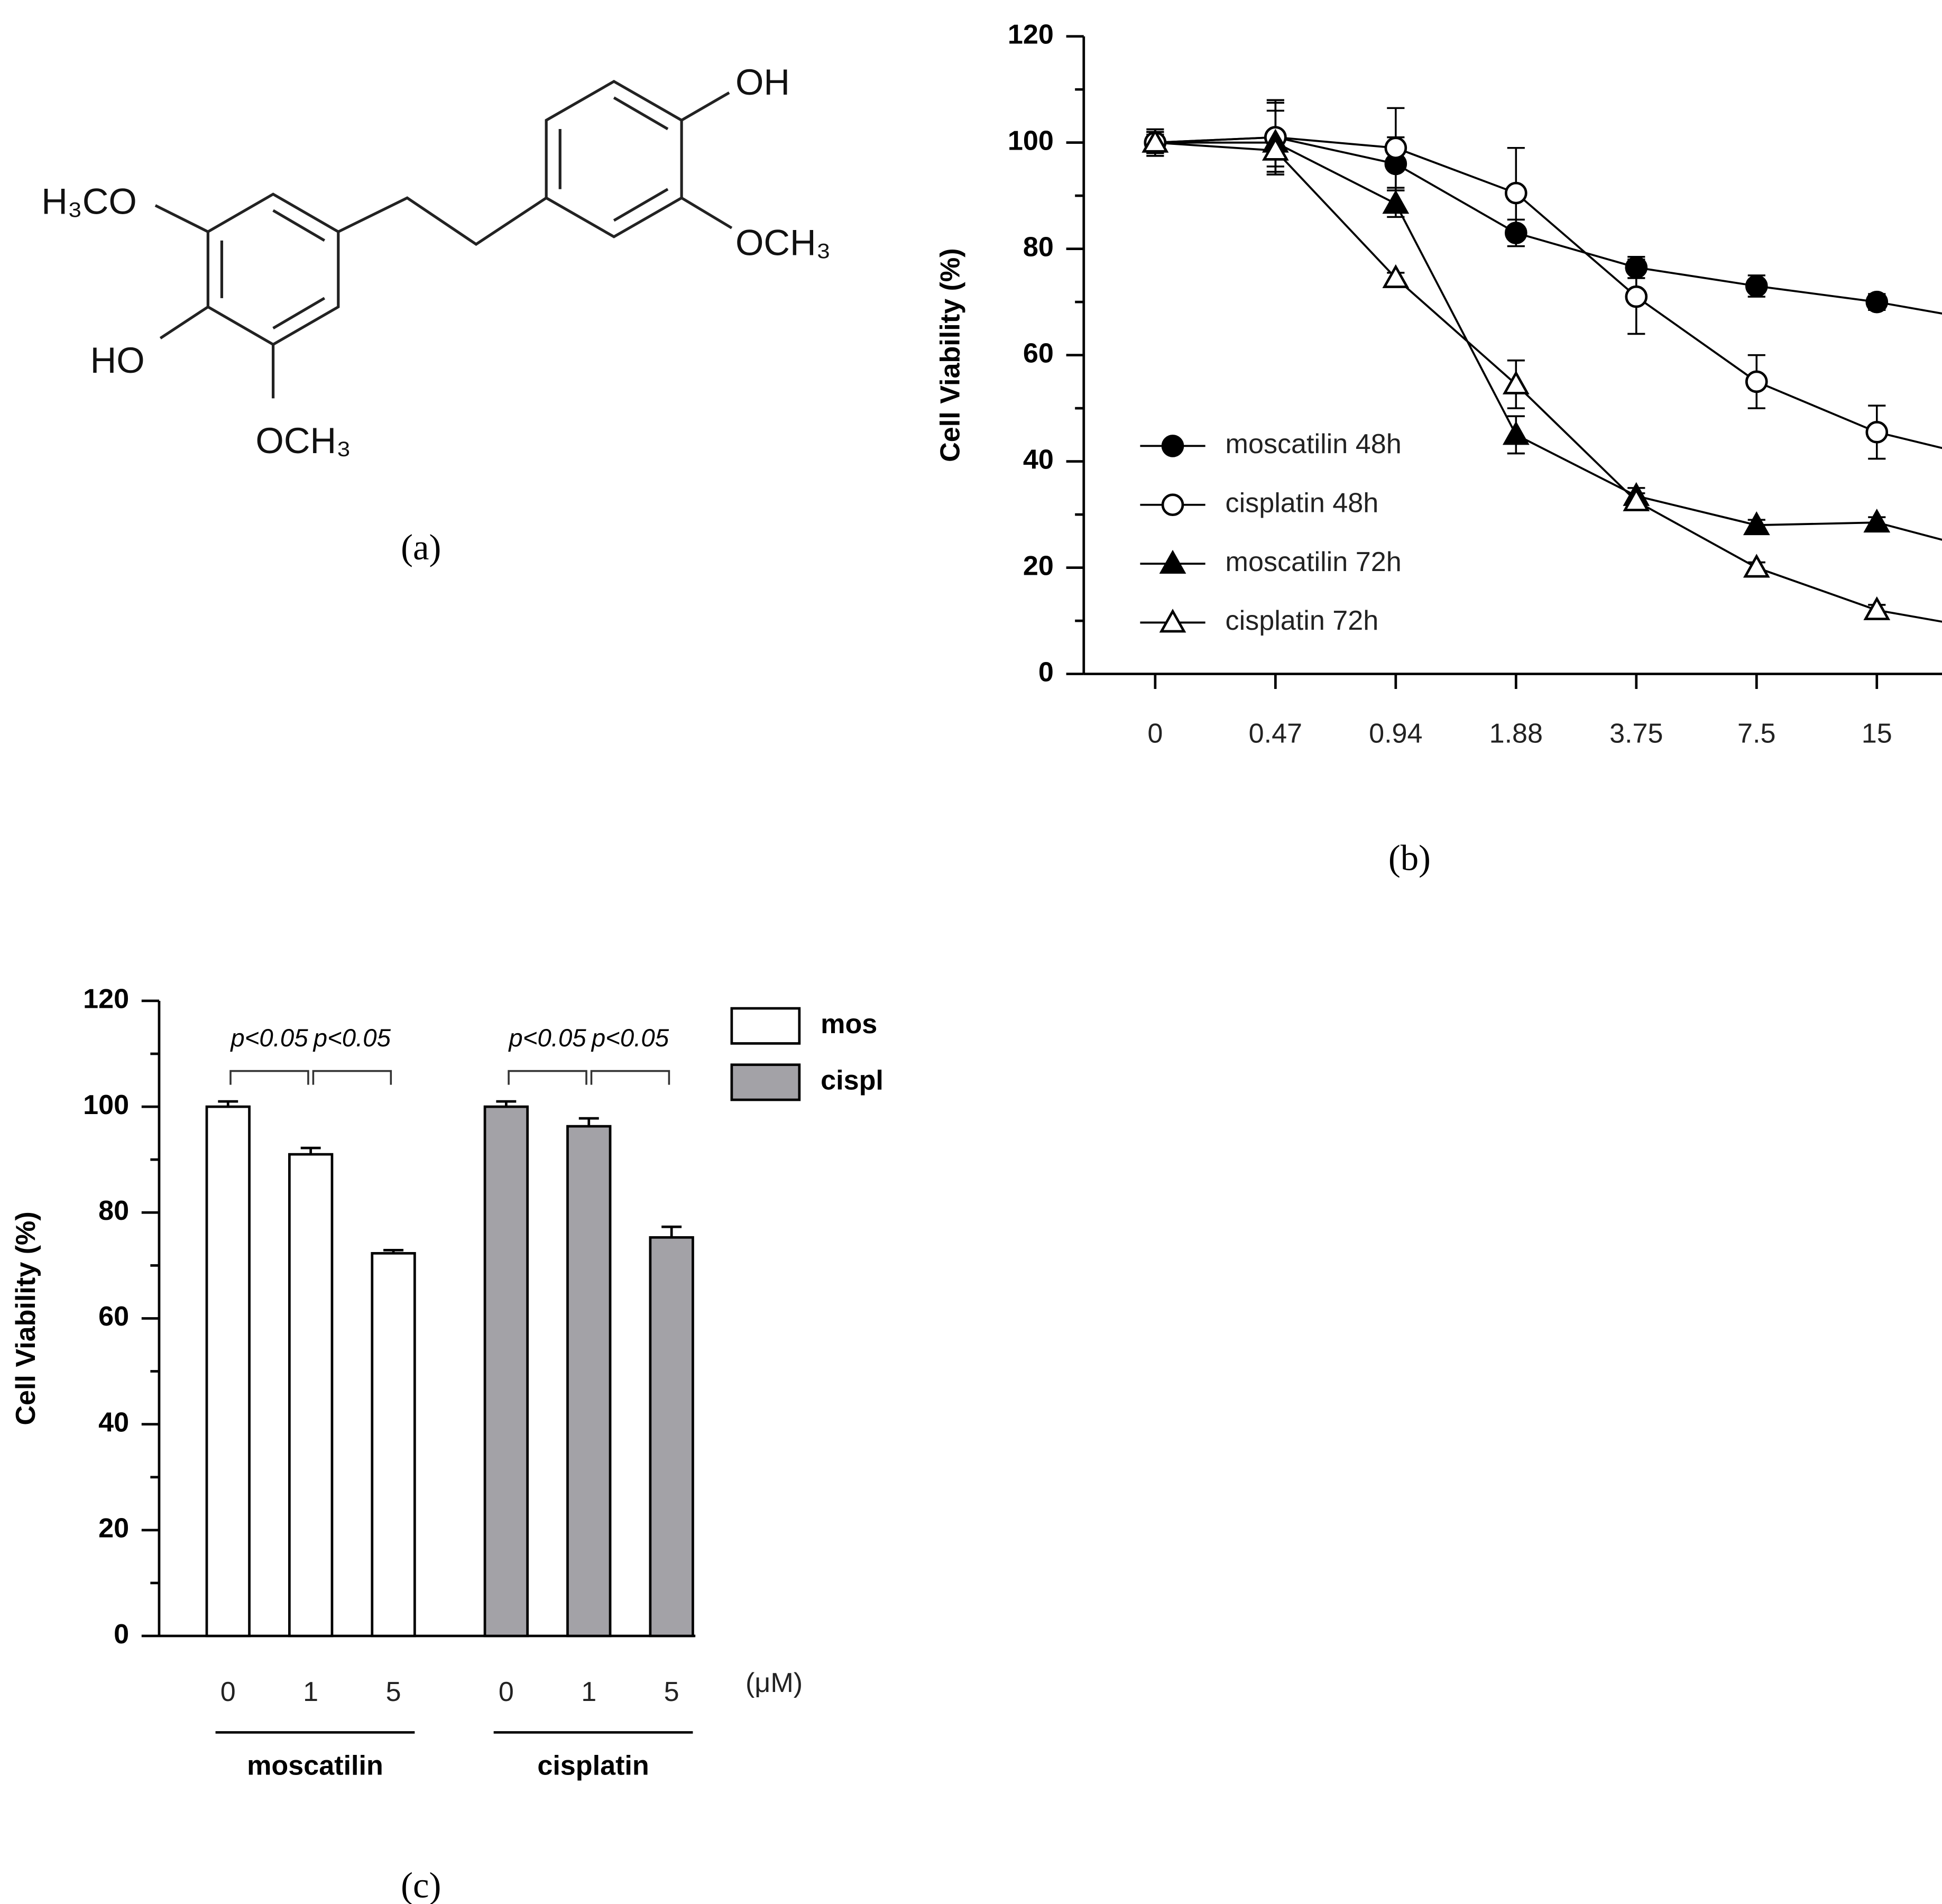  I want to click on substituent-bonds, so click(443, 245).